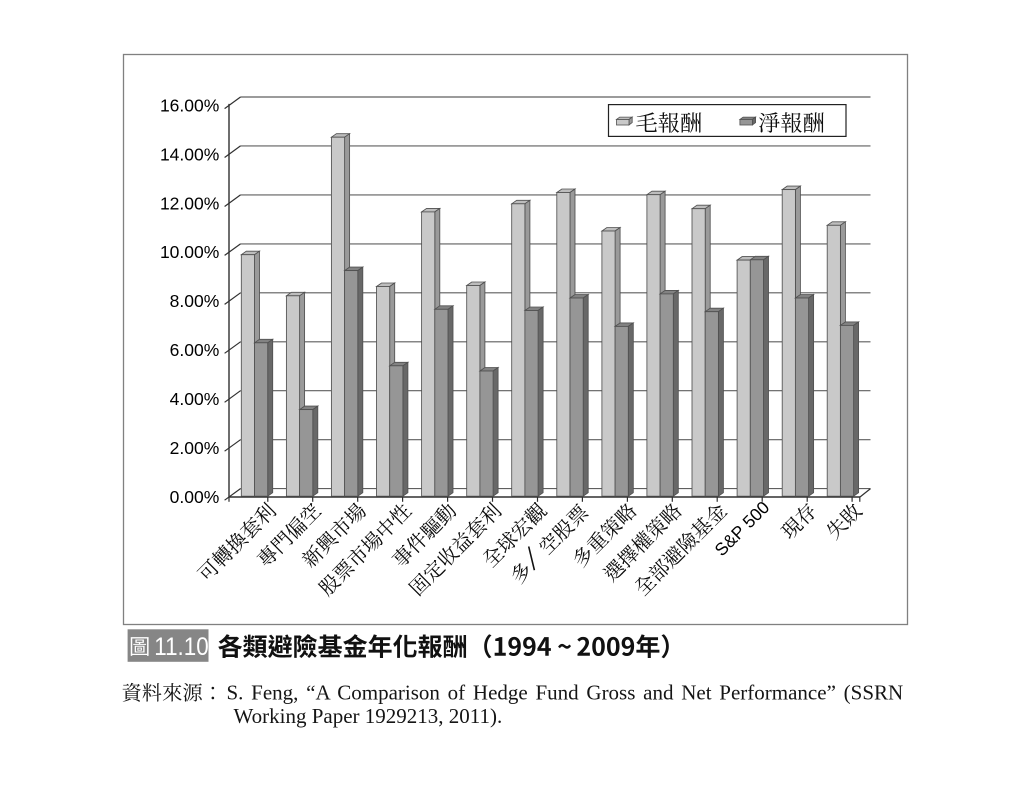 Image resolution: width=1024 pixels, height=785 pixels. What do you see at coordinates (195, 399) in the screenshot?
I see `svg-text: 4.00%` at bounding box center [195, 399].